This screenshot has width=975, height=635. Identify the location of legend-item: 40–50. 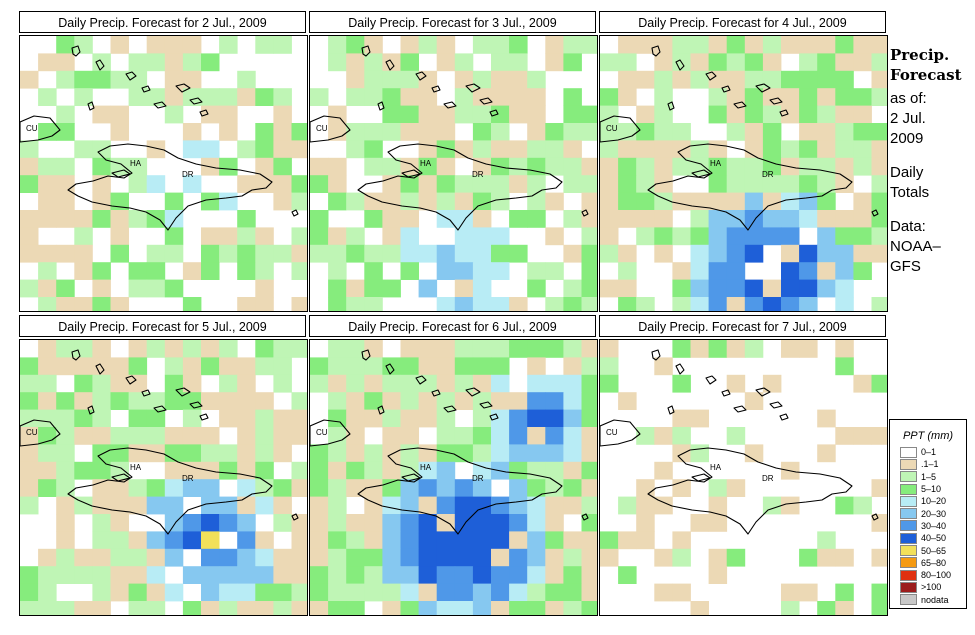
(933, 538).